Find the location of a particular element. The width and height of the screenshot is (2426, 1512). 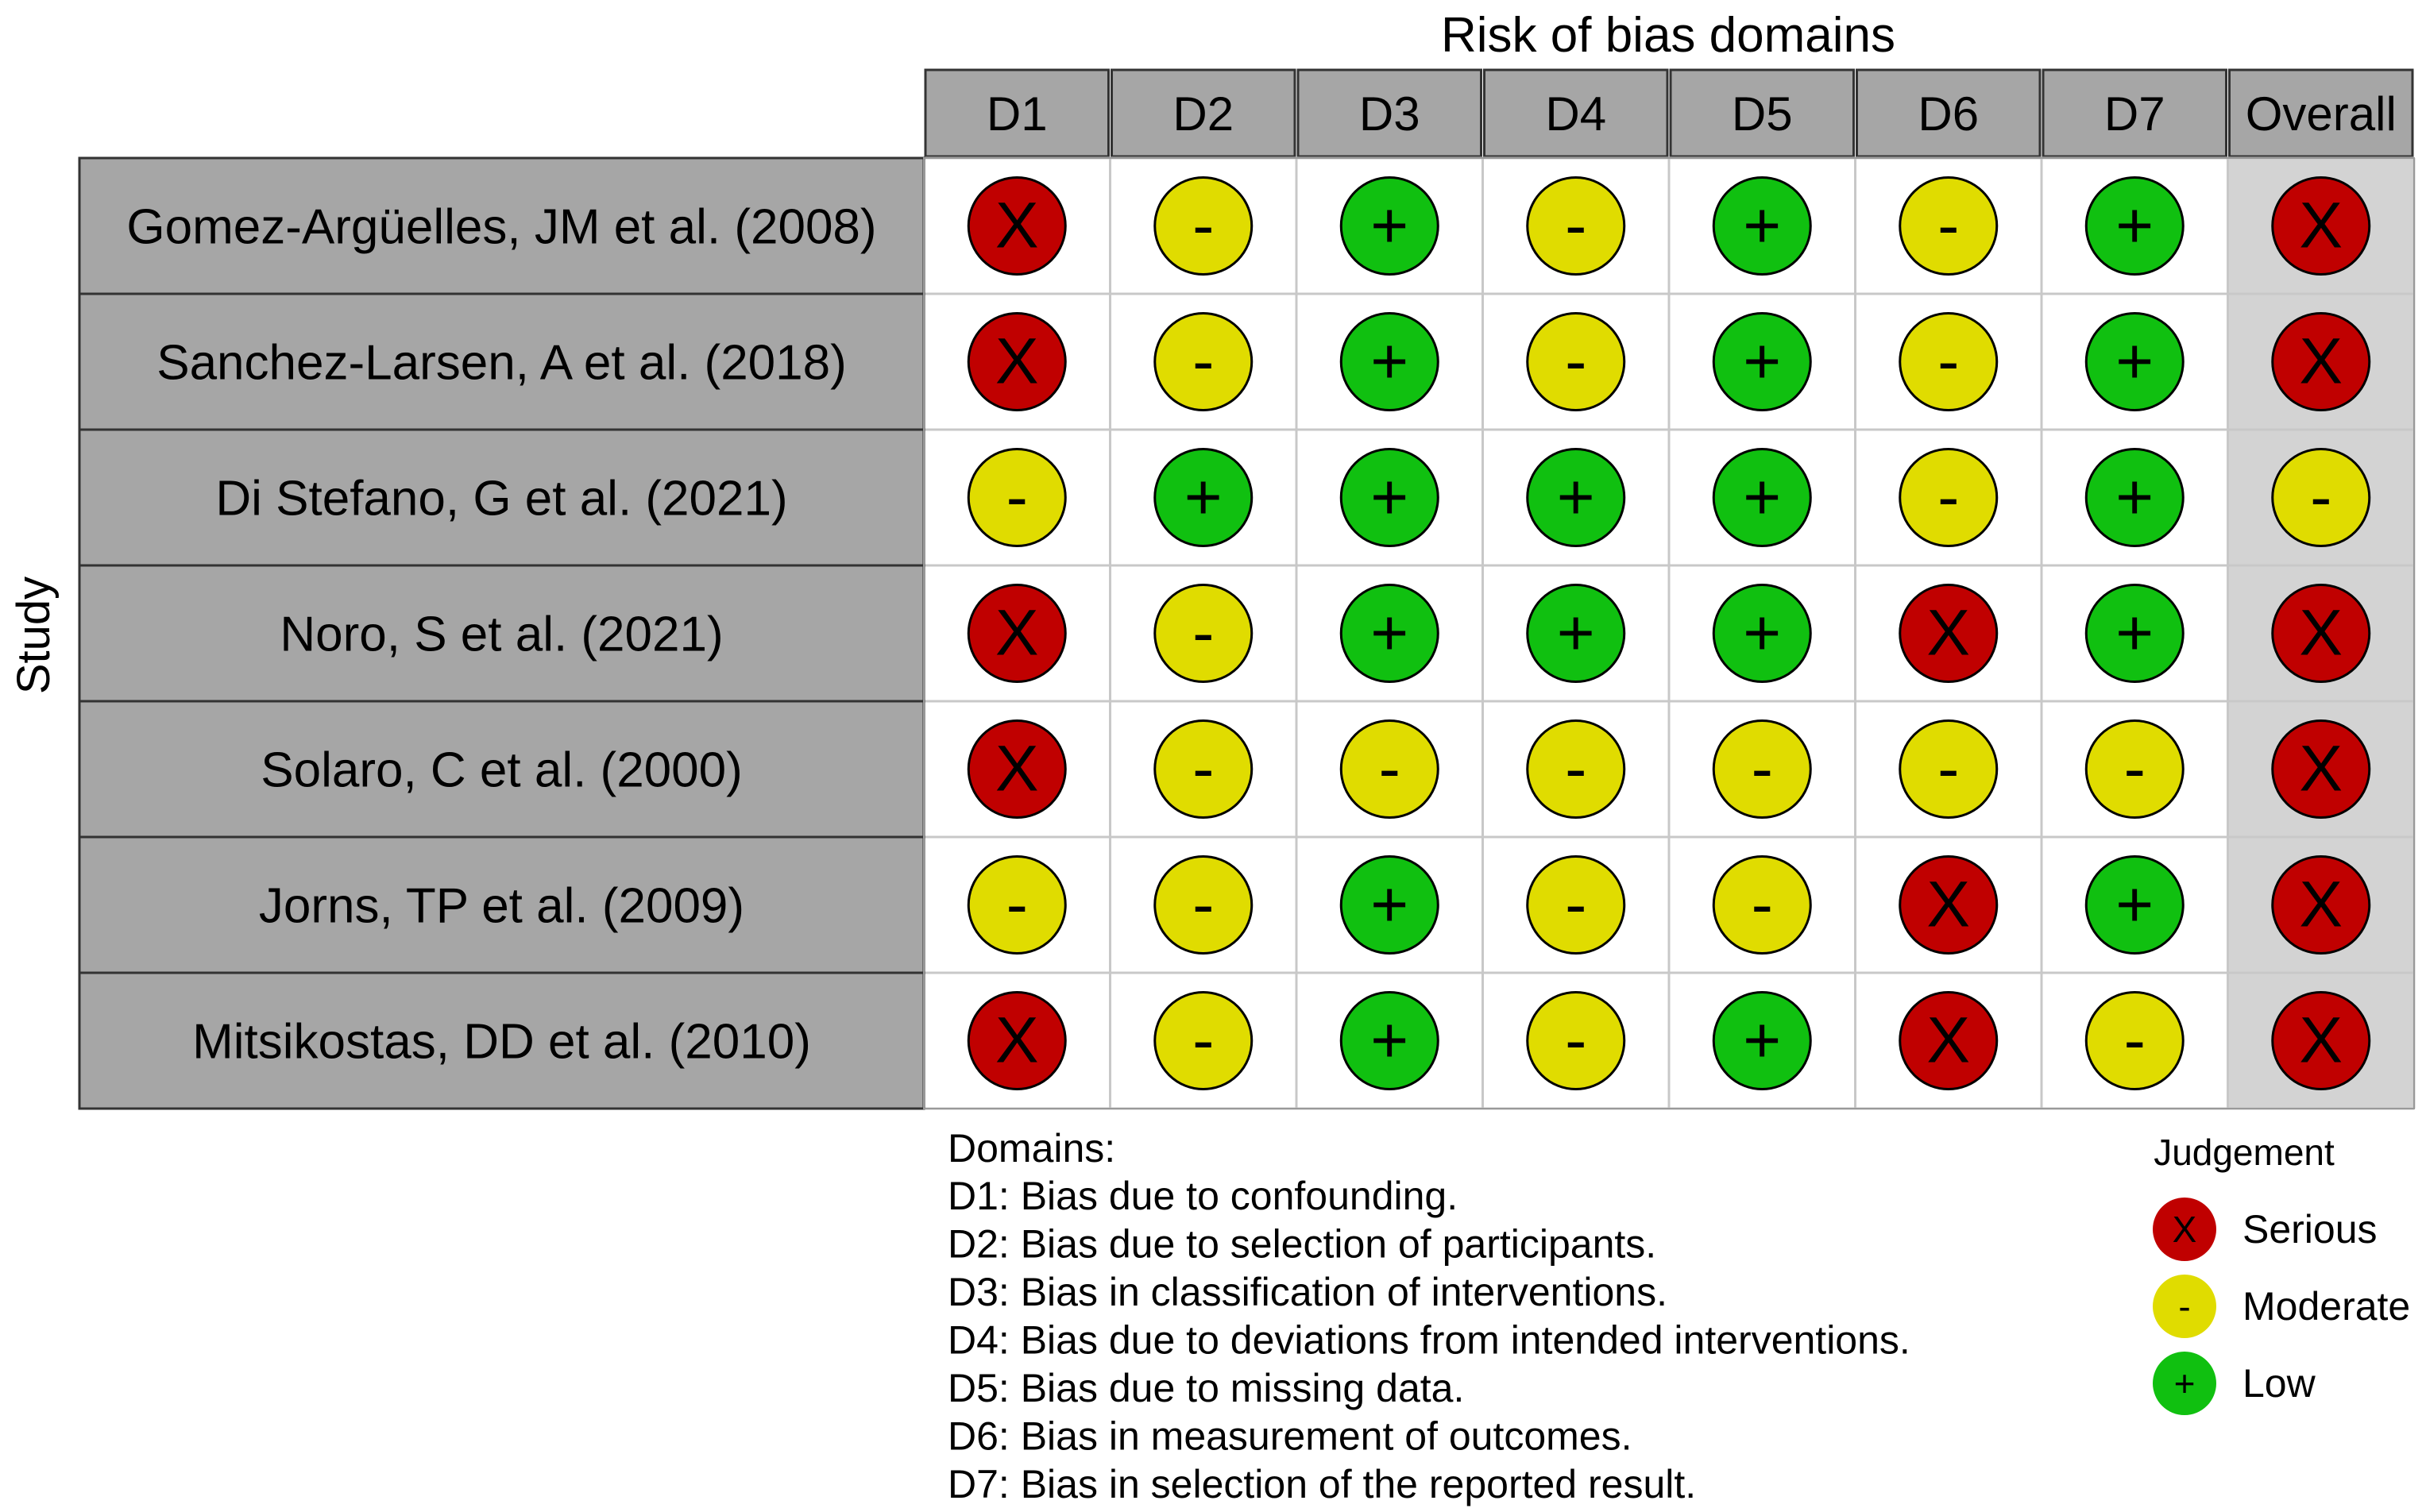

column-header-overall: Overall is located at coordinates (2321, 114).